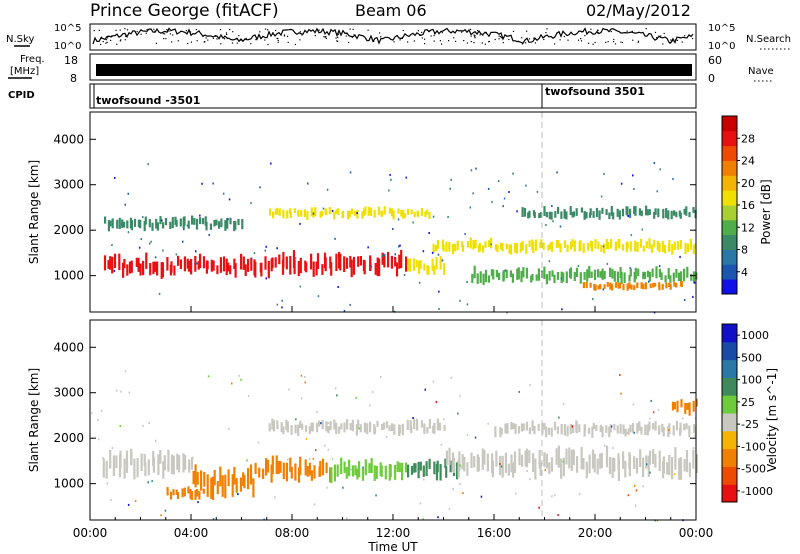  I want to click on colorbar-tick-label: -100, so click(753, 446).